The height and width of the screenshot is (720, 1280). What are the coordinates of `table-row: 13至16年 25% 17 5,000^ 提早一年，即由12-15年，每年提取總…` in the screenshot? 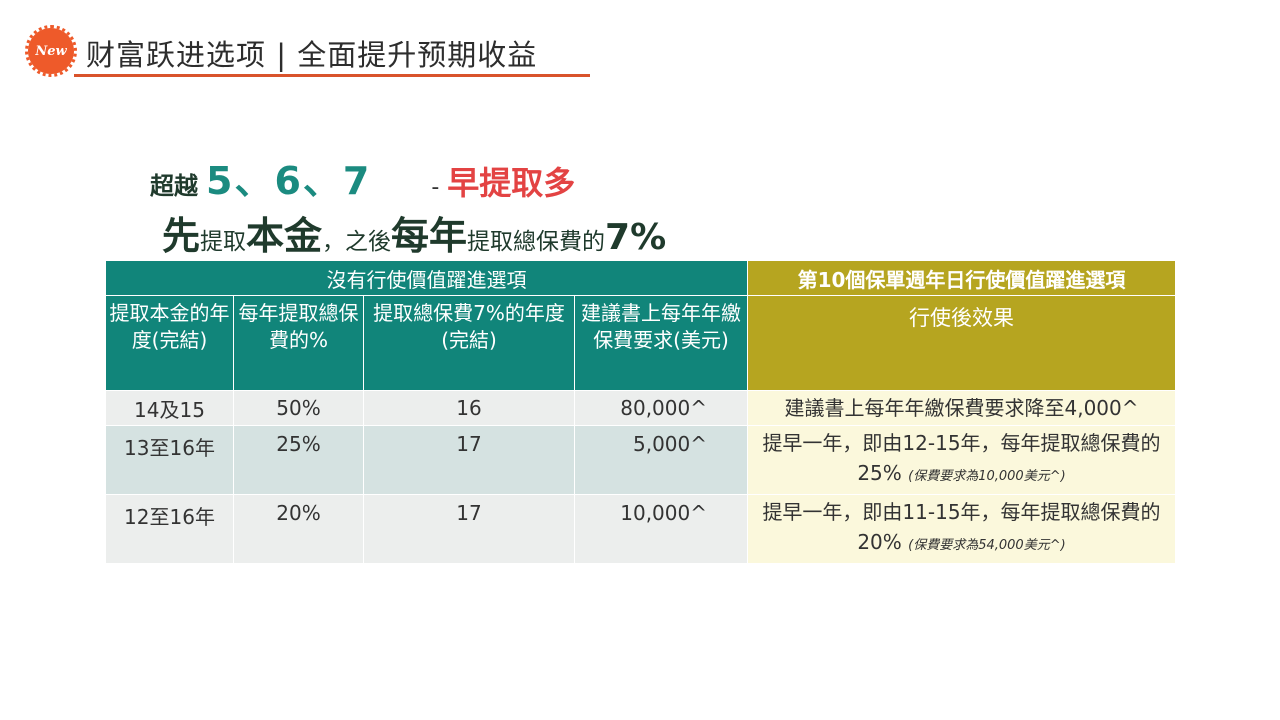 It's located at (640, 460).